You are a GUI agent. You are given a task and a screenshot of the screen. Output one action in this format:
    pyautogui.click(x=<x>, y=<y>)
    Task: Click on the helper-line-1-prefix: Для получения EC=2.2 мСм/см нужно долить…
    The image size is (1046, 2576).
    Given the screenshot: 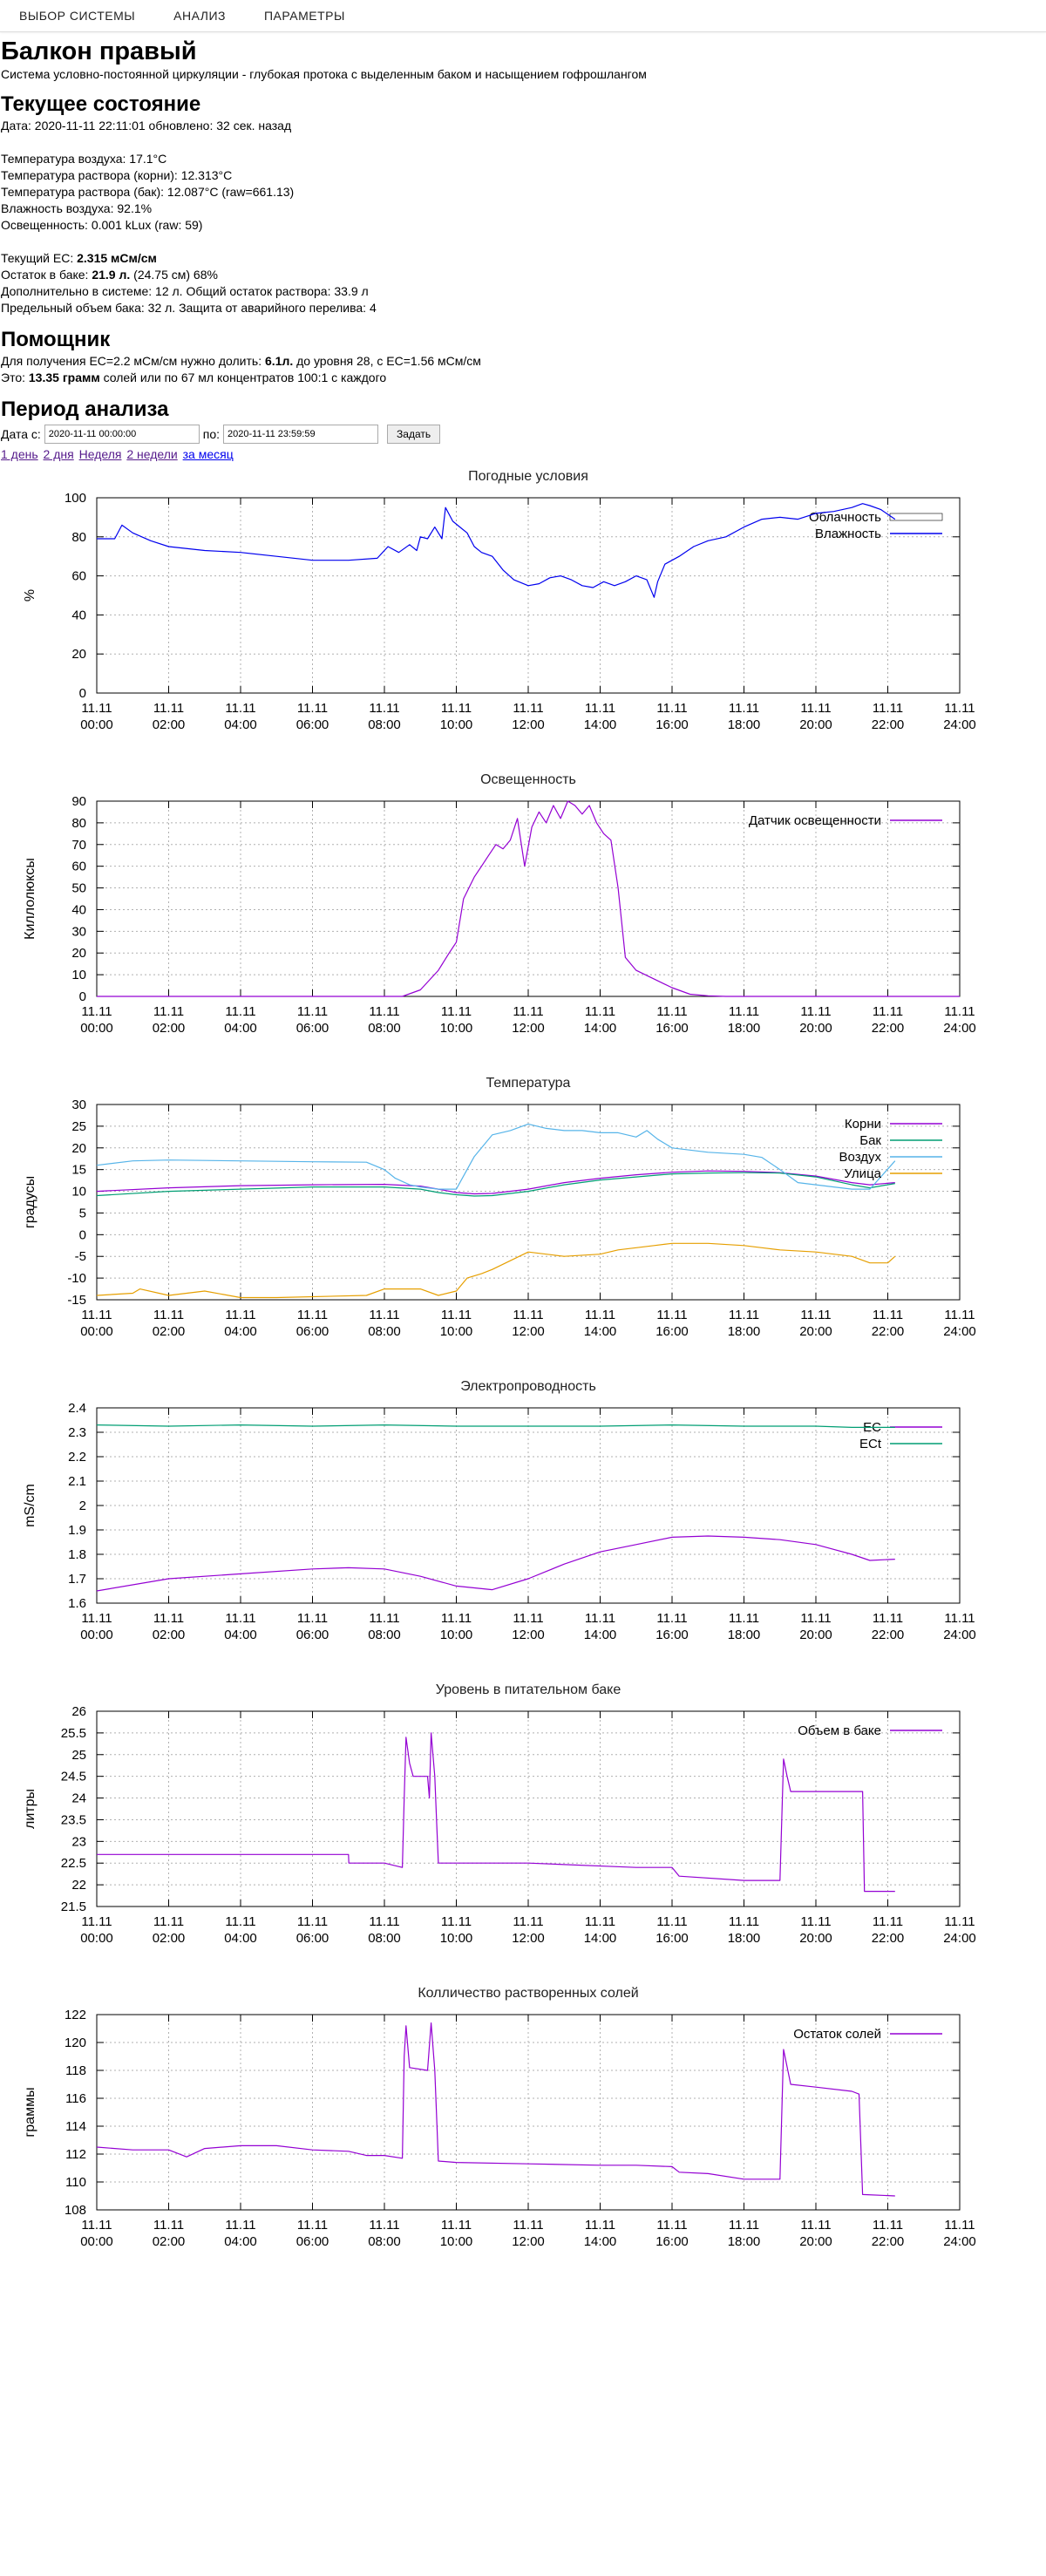 What is the action you would take?
    pyautogui.click(x=133, y=361)
    